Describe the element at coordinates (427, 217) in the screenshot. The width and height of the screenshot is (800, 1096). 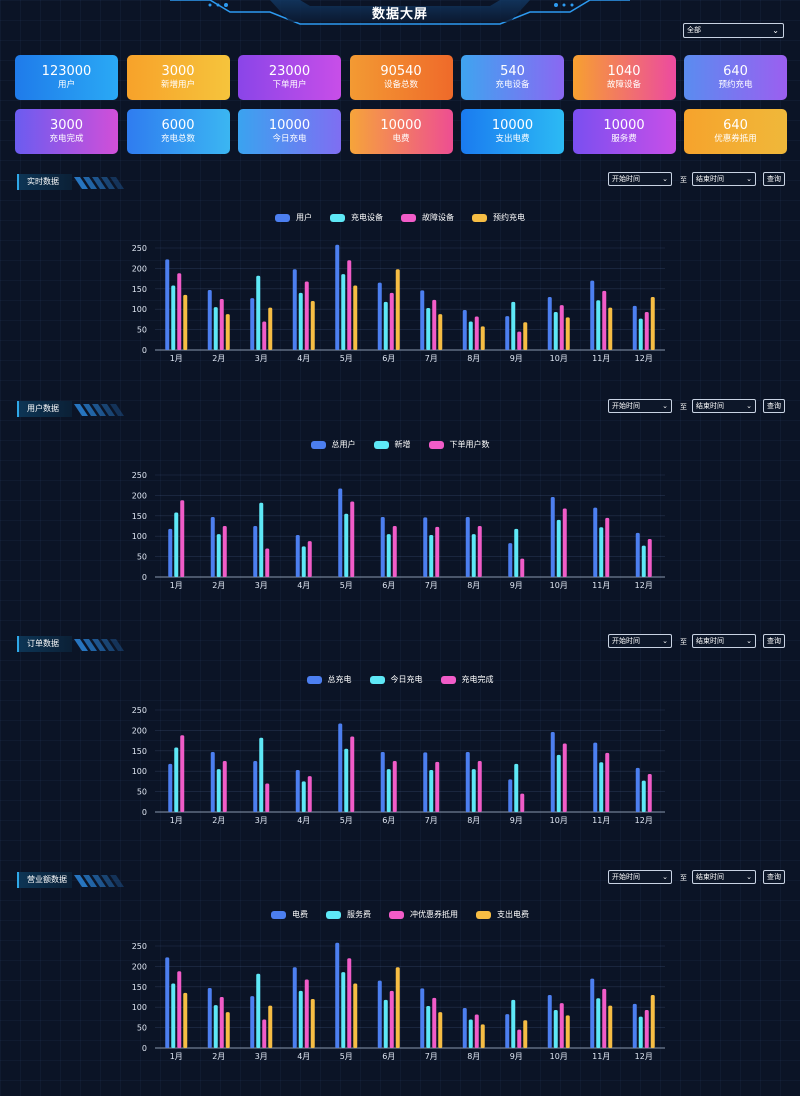
I see `legend-item: 故障设备` at that location.